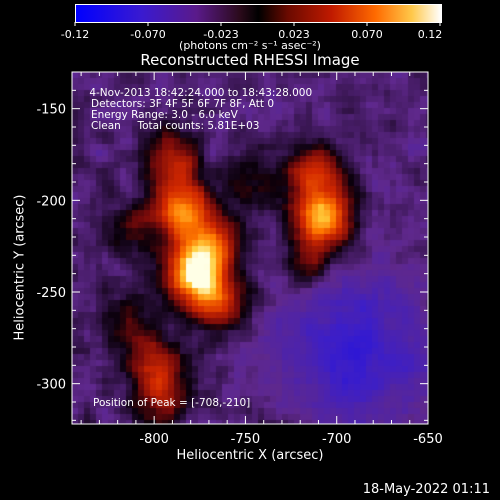  I want to click on x-axis-title: Heliocentric X (arcsec), so click(250, 455).